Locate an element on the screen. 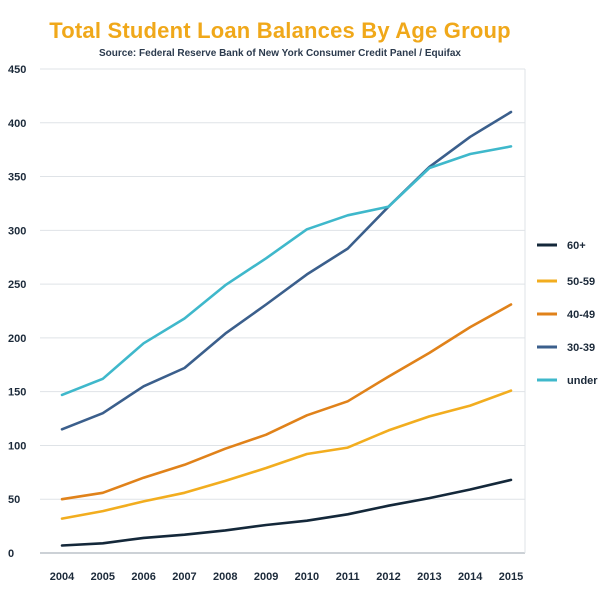  legend-item: 50-59 is located at coordinates (566, 282).